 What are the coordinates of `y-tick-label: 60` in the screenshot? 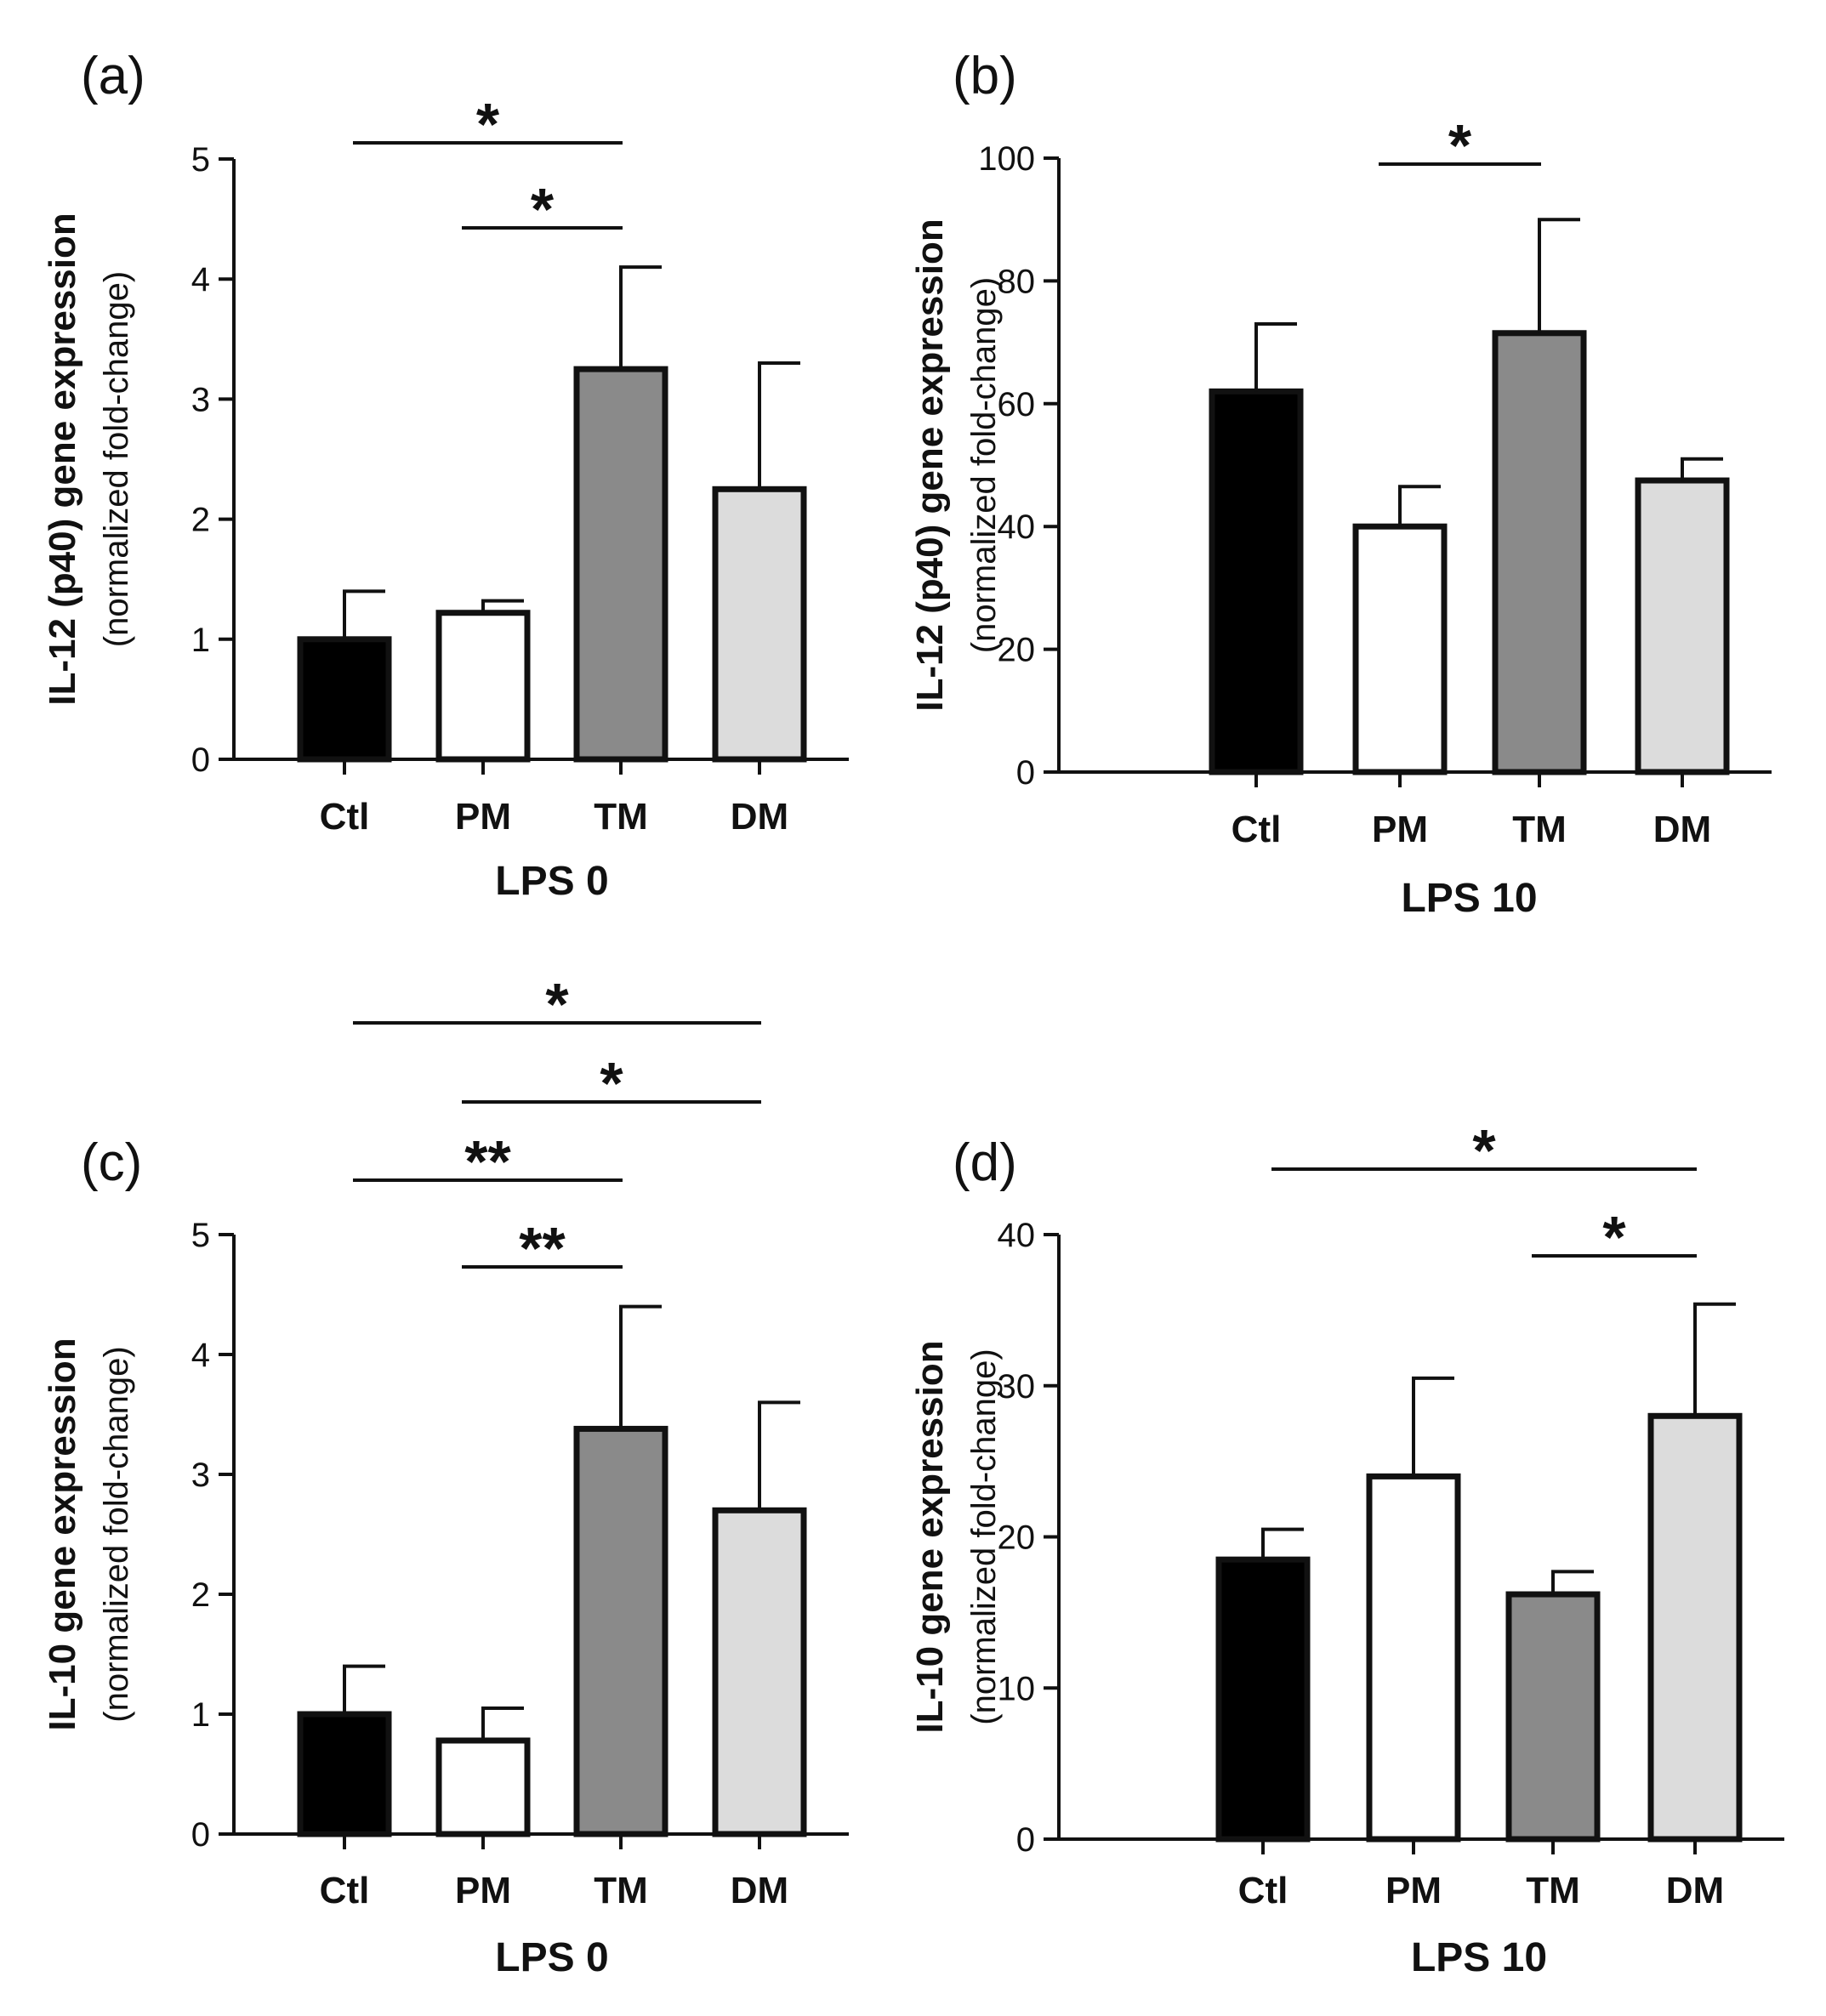 It's located at (1017, 404).